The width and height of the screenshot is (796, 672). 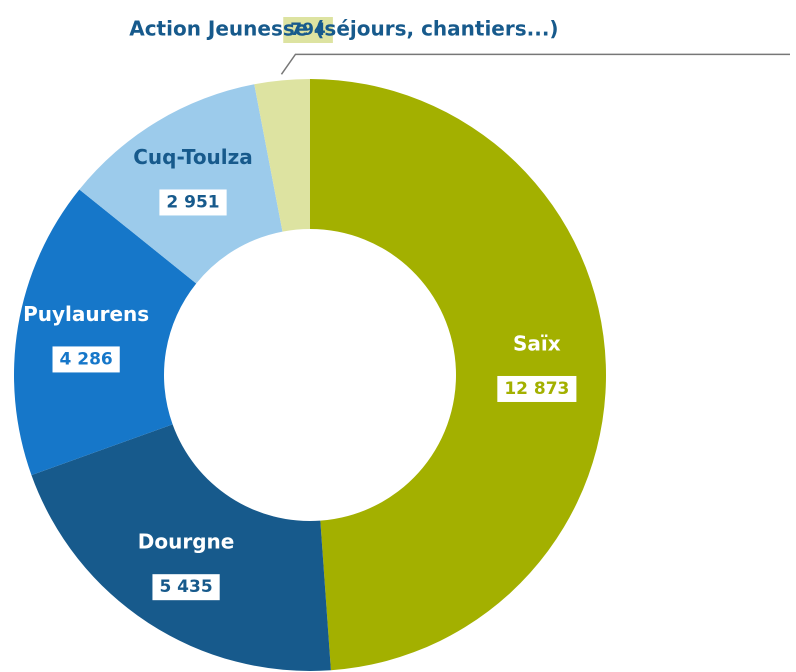 What do you see at coordinates (537, 343) in the screenshot?
I see `category-label: Saïx` at bounding box center [537, 343].